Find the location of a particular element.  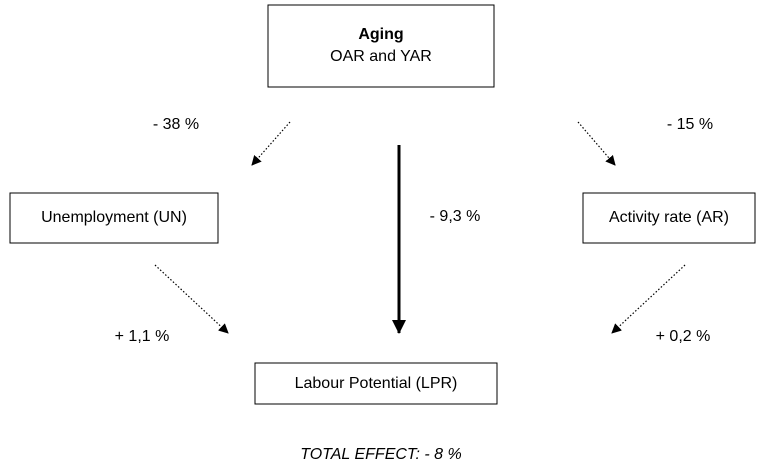

edge-label: + 0,2 % is located at coordinates (683, 336).